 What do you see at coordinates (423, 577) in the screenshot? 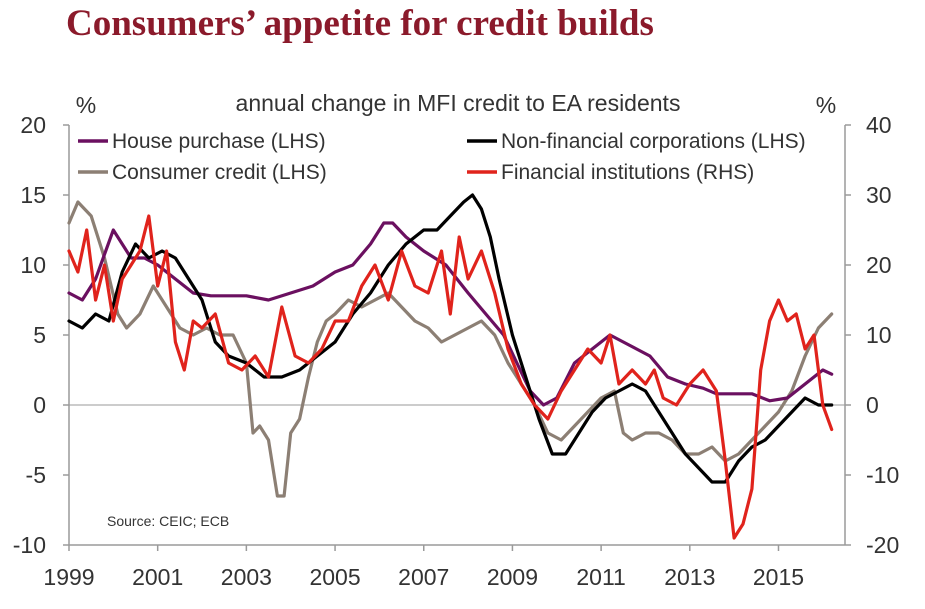
I see `x-tick-label: 2007` at bounding box center [423, 577].